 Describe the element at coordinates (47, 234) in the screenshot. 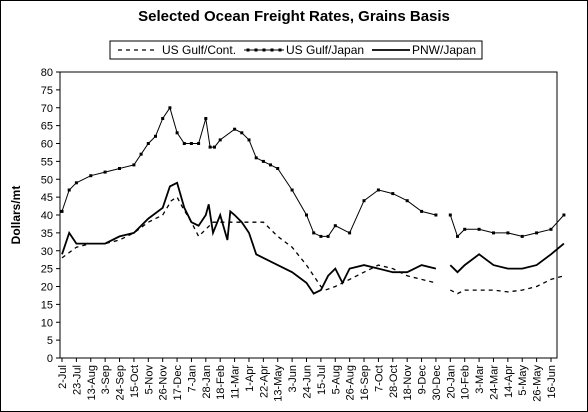

I see `y-tick-label: 35` at that location.